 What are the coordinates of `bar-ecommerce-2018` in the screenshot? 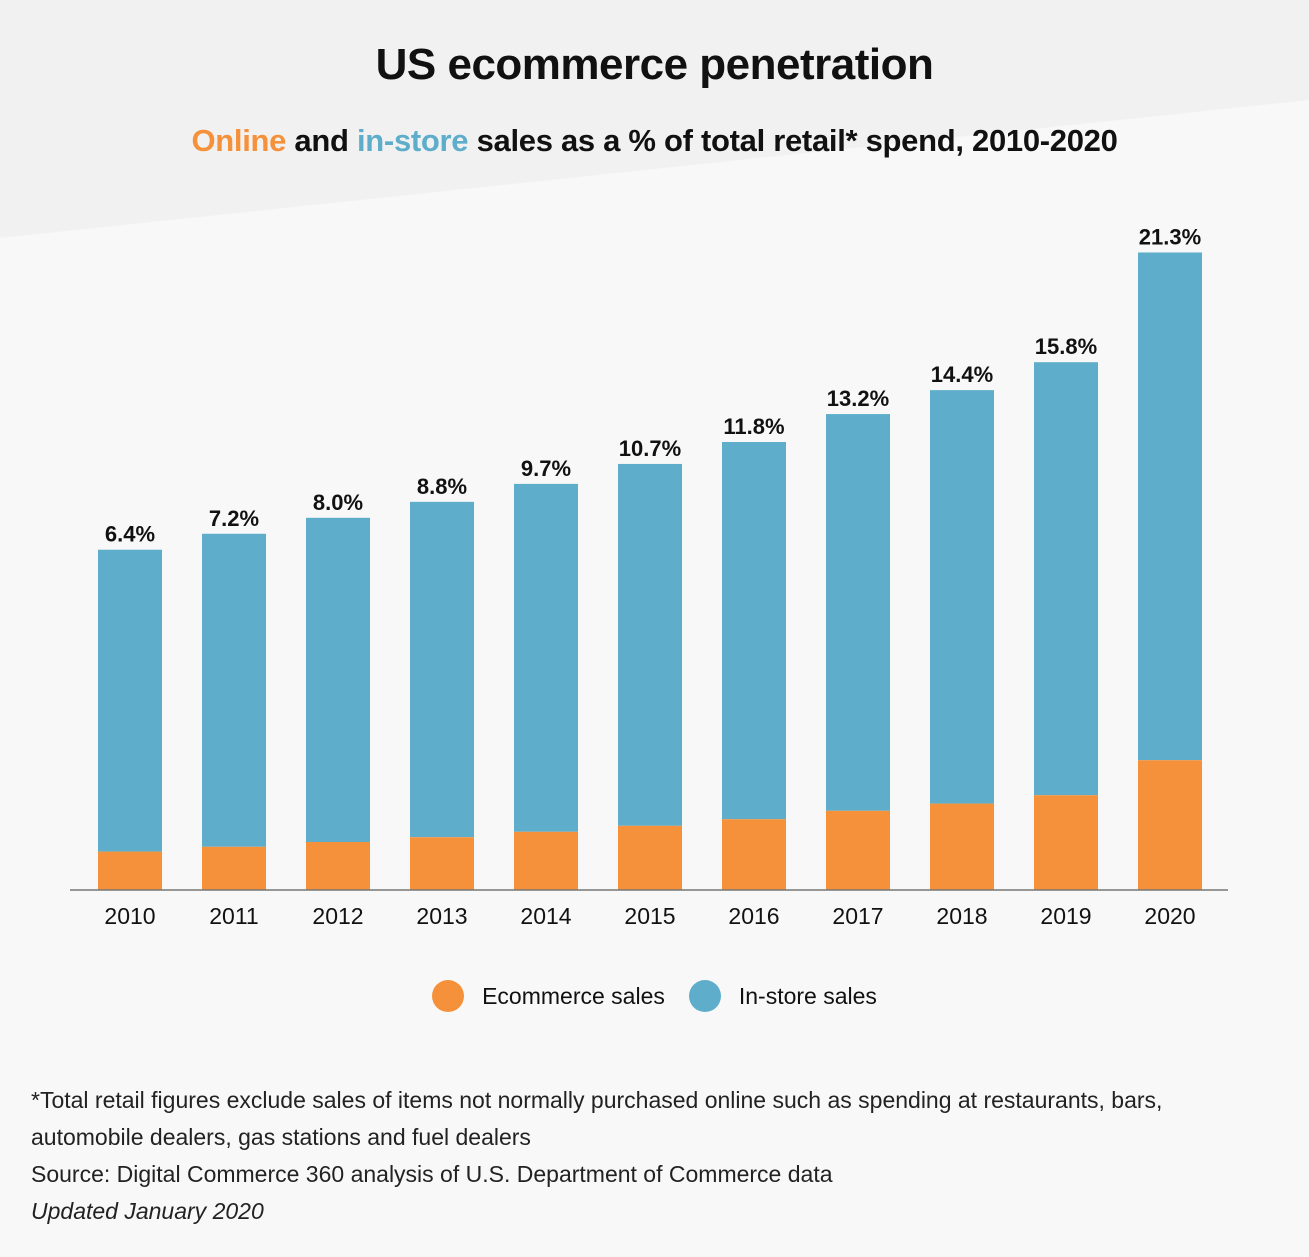 It's located at (962, 846).